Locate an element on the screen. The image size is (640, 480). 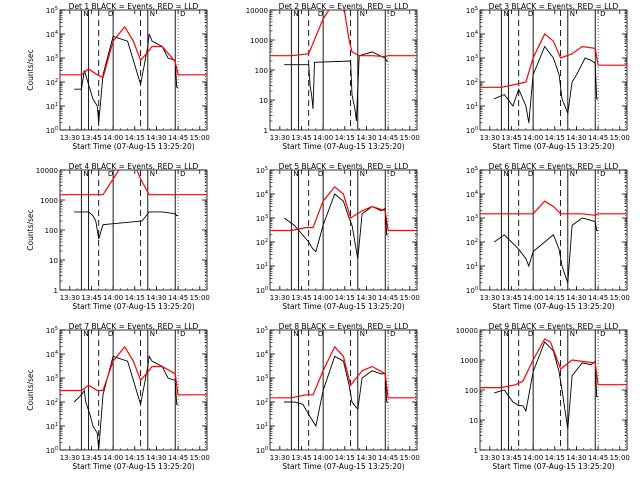
y-tick-label: 10000 is located at coordinates (467, 331).